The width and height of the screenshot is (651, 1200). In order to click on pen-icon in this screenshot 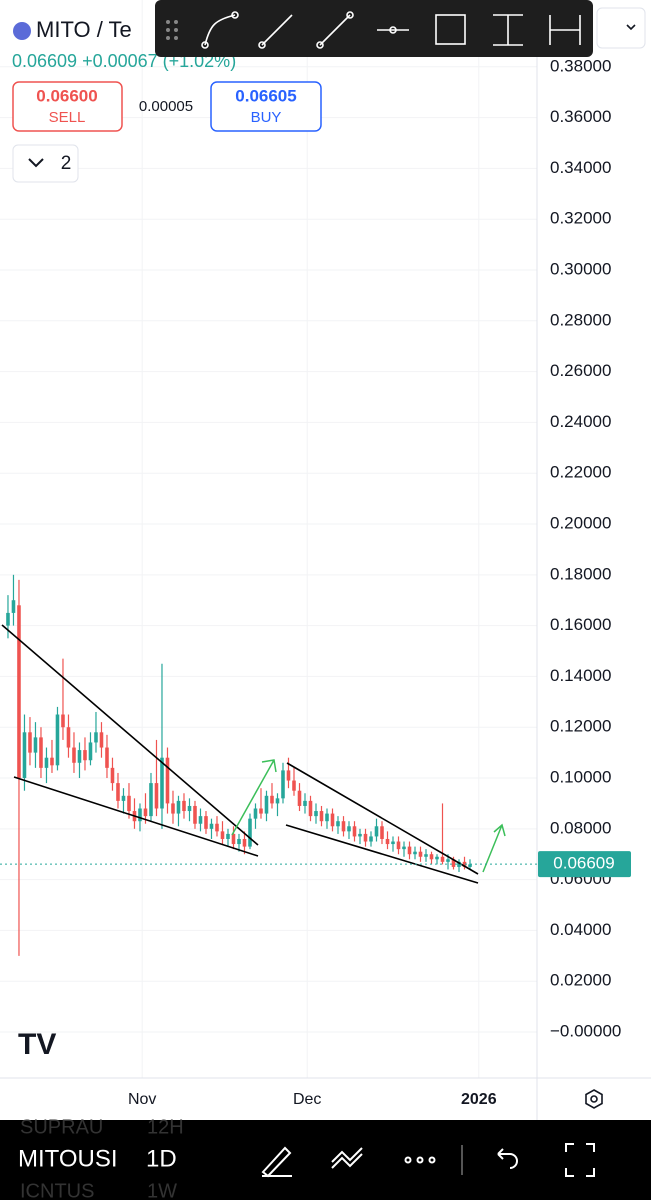, I will do `click(276, 1162)`.